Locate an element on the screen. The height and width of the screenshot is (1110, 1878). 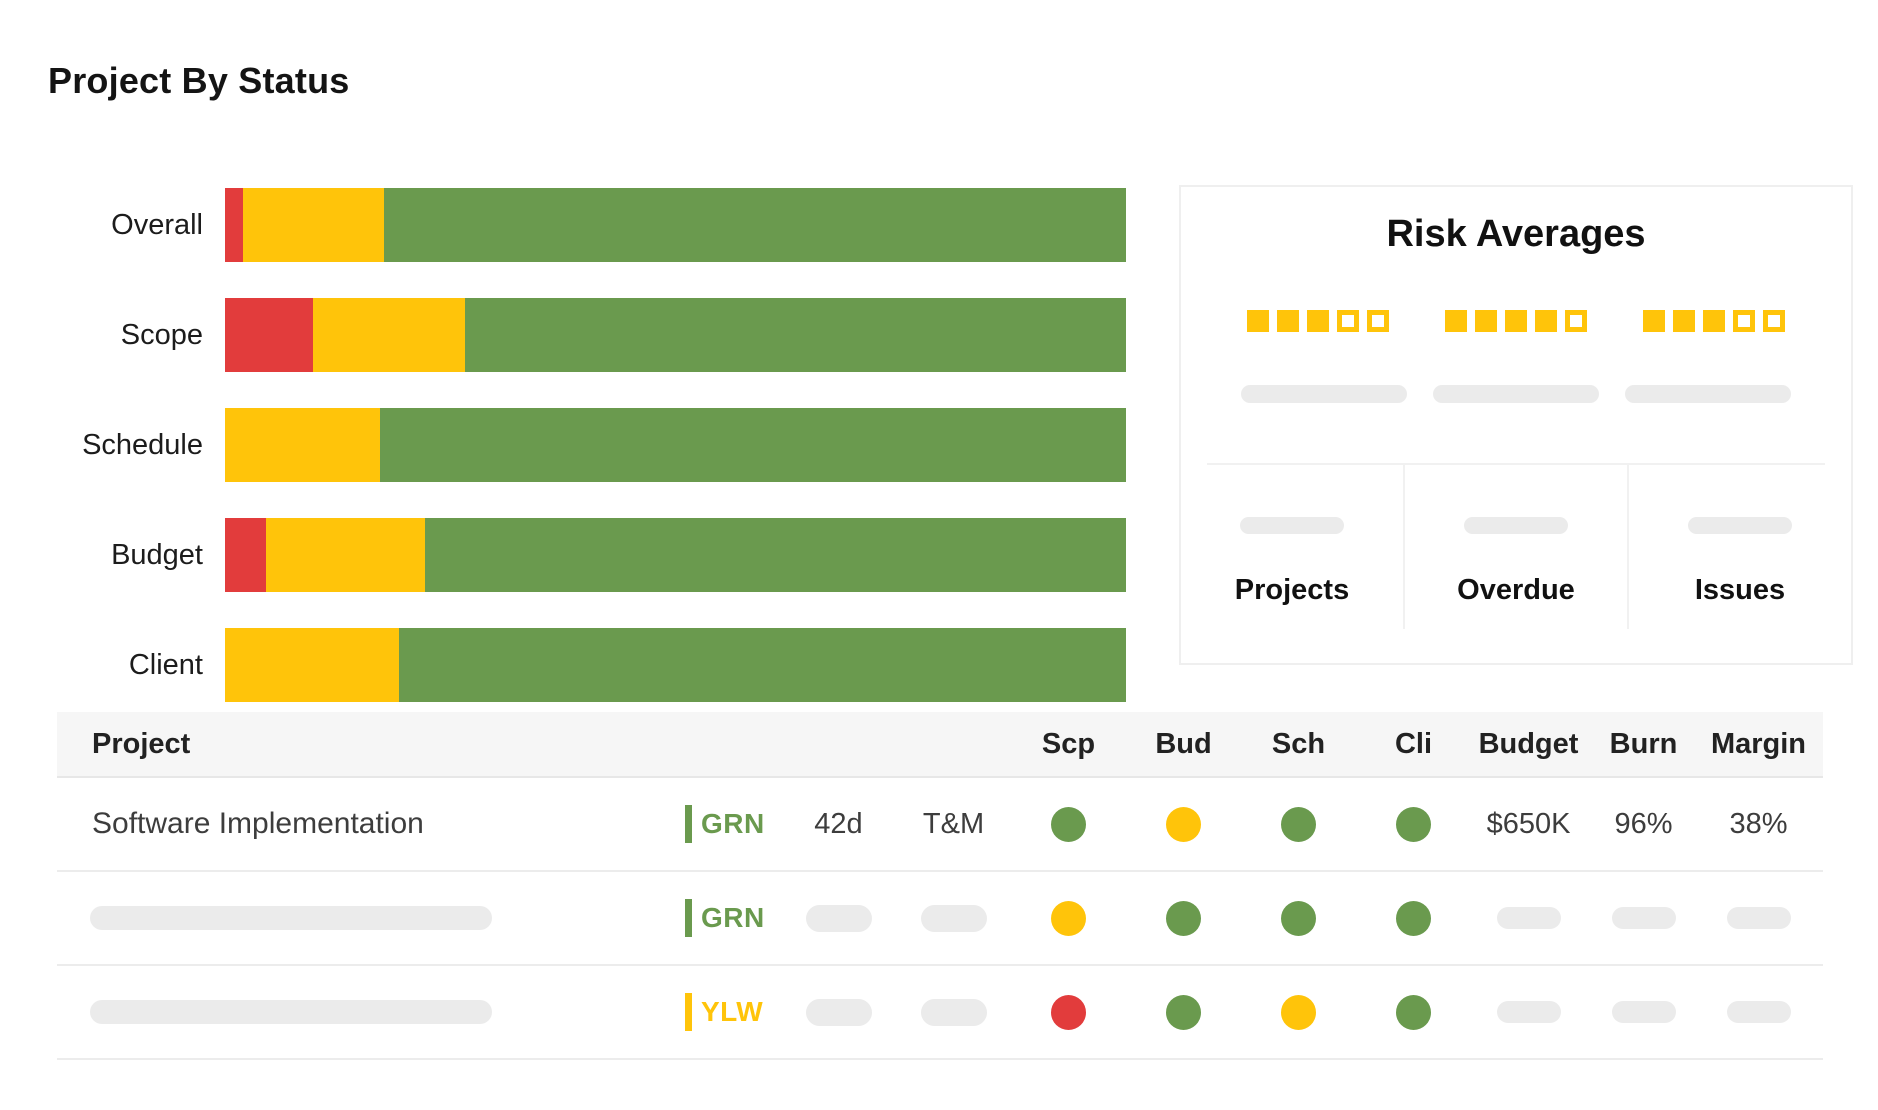
column-header-budget: Budget is located at coordinates (1528, 743).